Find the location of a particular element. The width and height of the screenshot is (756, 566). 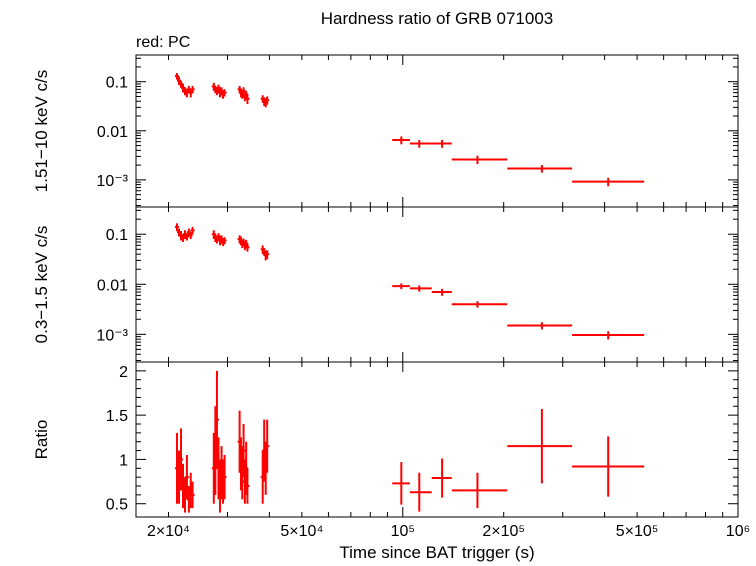

y-tick-label: 1.5 is located at coordinates (117, 416).